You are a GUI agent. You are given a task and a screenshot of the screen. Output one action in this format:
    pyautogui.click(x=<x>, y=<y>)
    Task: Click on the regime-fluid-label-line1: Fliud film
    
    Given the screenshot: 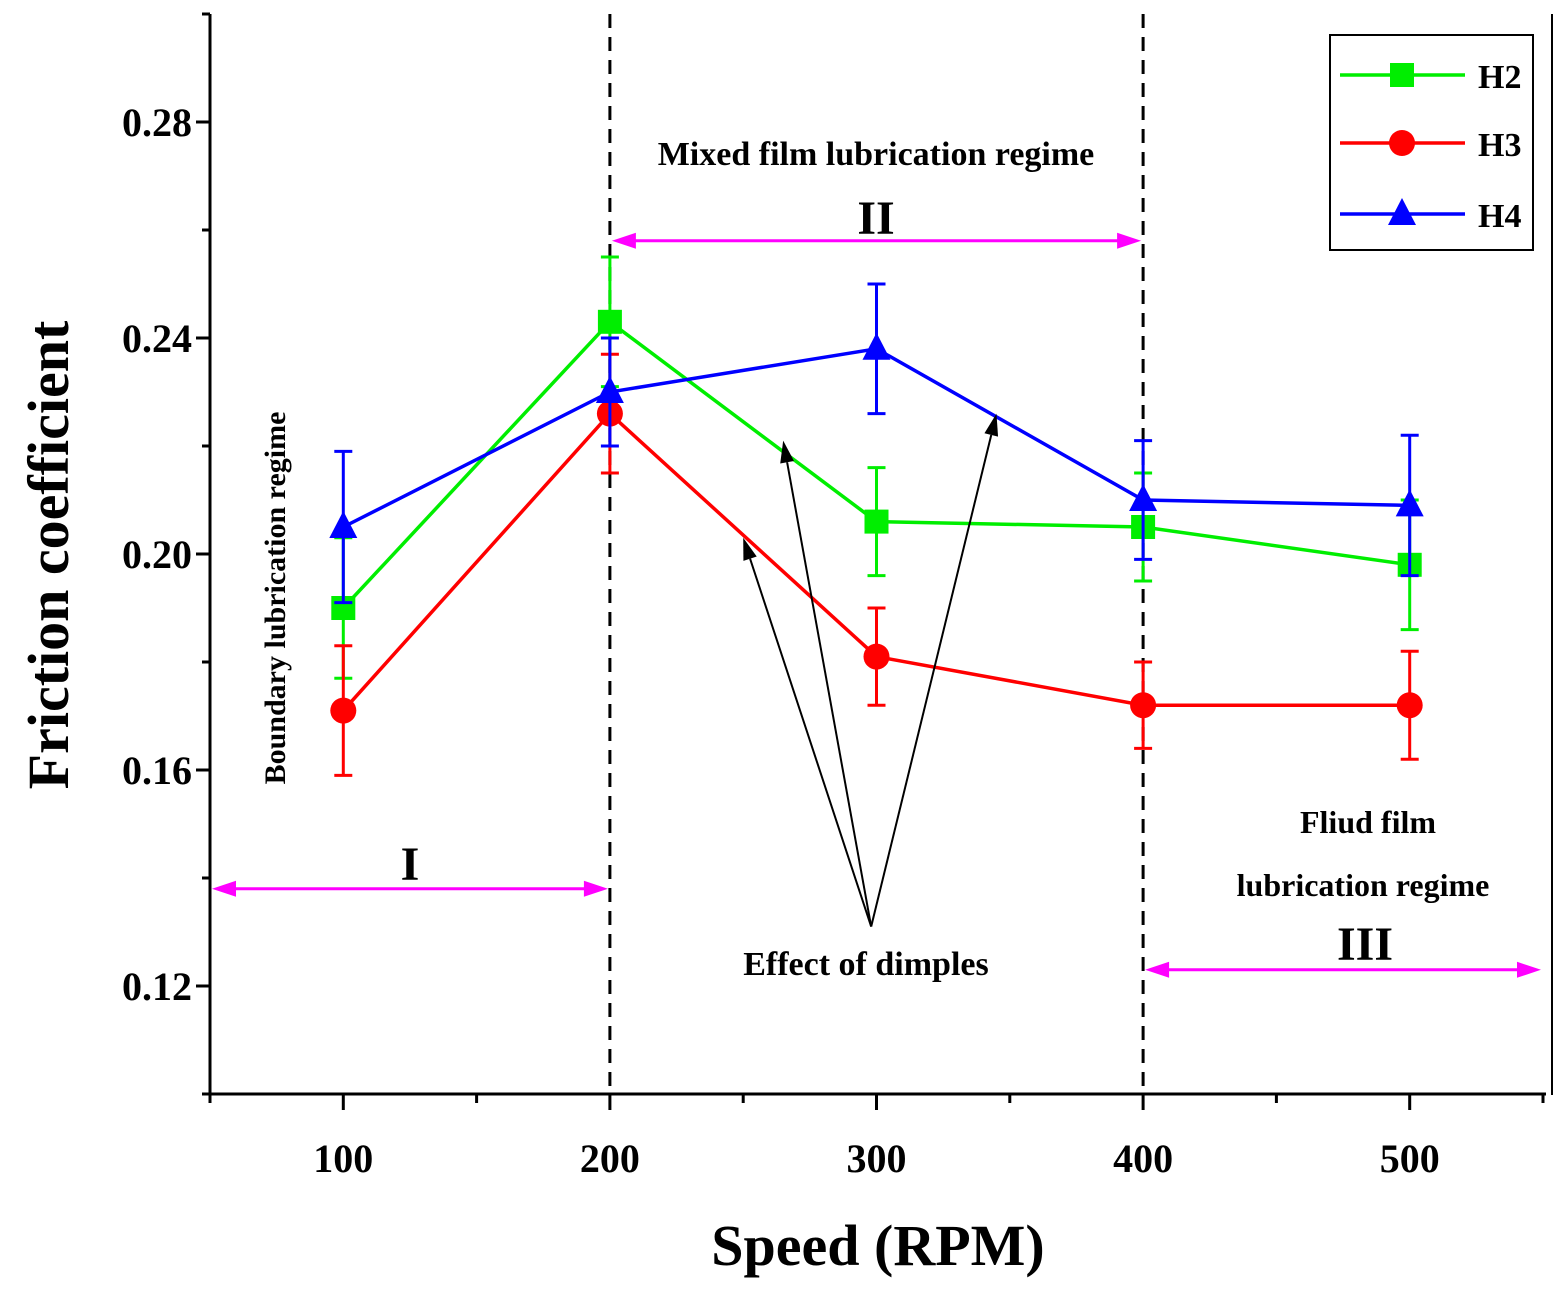 What is the action you would take?
    pyautogui.click(x=1368, y=822)
    